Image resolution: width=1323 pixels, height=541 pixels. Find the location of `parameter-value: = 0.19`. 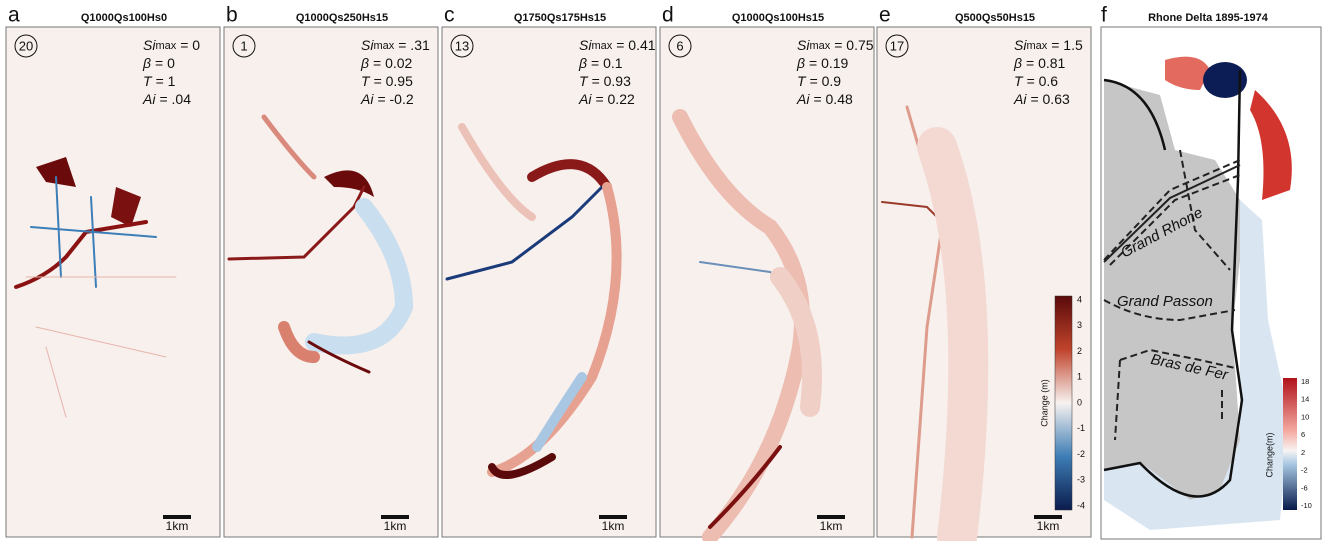

parameter-value: = 0.19 is located at coordinates (829, 63).